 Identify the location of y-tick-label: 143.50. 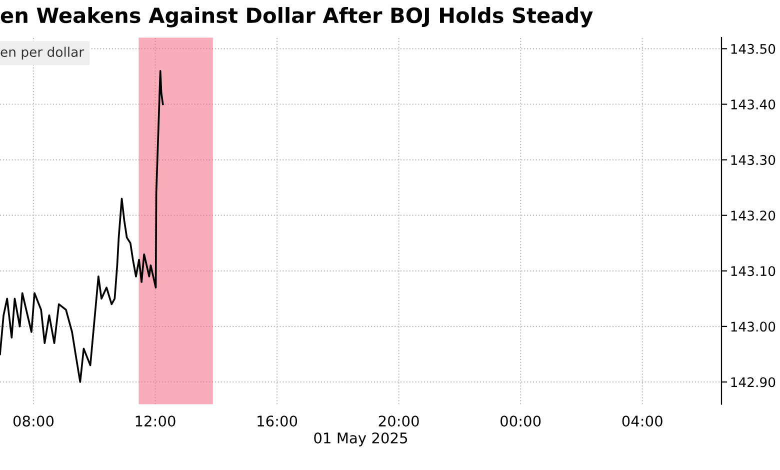
(753, 49).